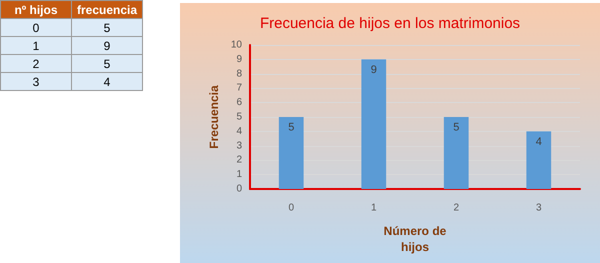  I want to click on x-tick-label: 3, so click(539, 208).